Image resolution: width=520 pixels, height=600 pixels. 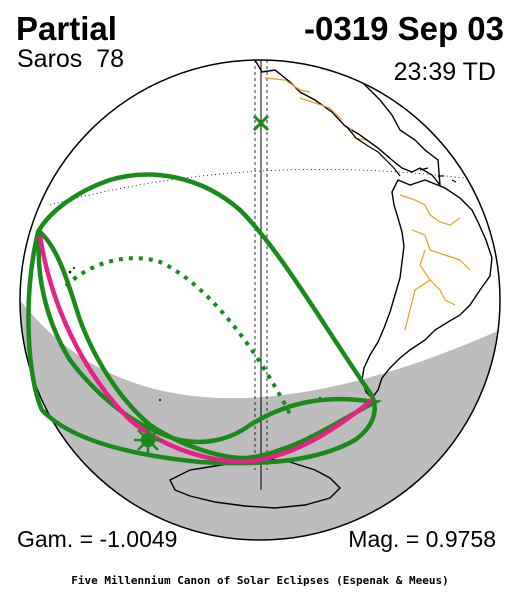 What do you see at coordinates (404, 28) in the screenshot?
I see `eclipse-date: -0319 Sep 03` at bounding box center [404, 28].